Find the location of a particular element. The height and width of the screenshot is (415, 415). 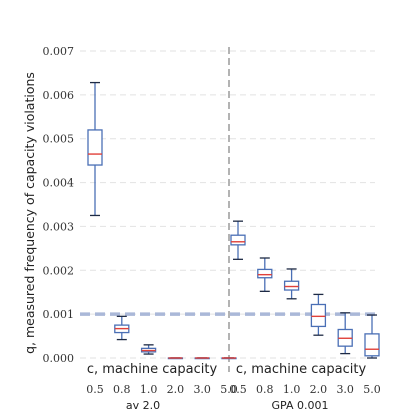

x-axis-label-right: c, machine capacity is located at coordinates (301, 369).